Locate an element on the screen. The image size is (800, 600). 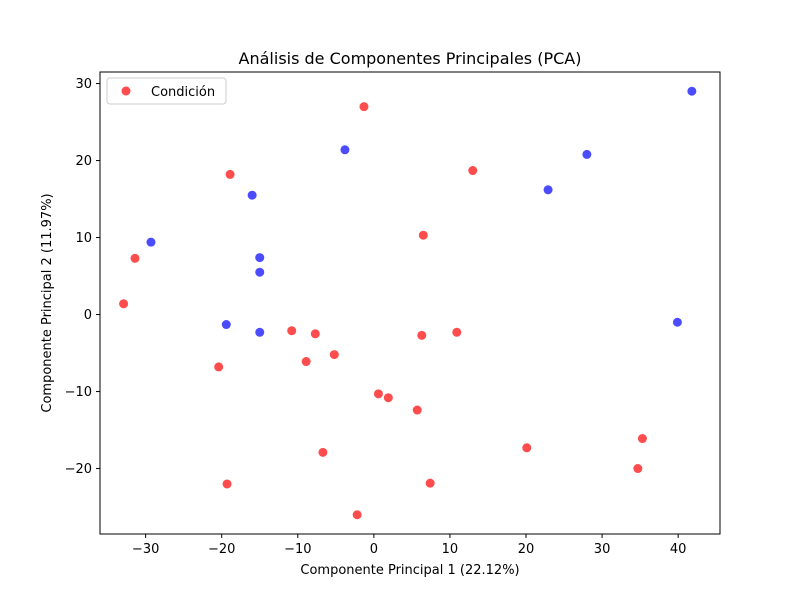
x-tick-label: 40 is located at coordinates (678, 549).